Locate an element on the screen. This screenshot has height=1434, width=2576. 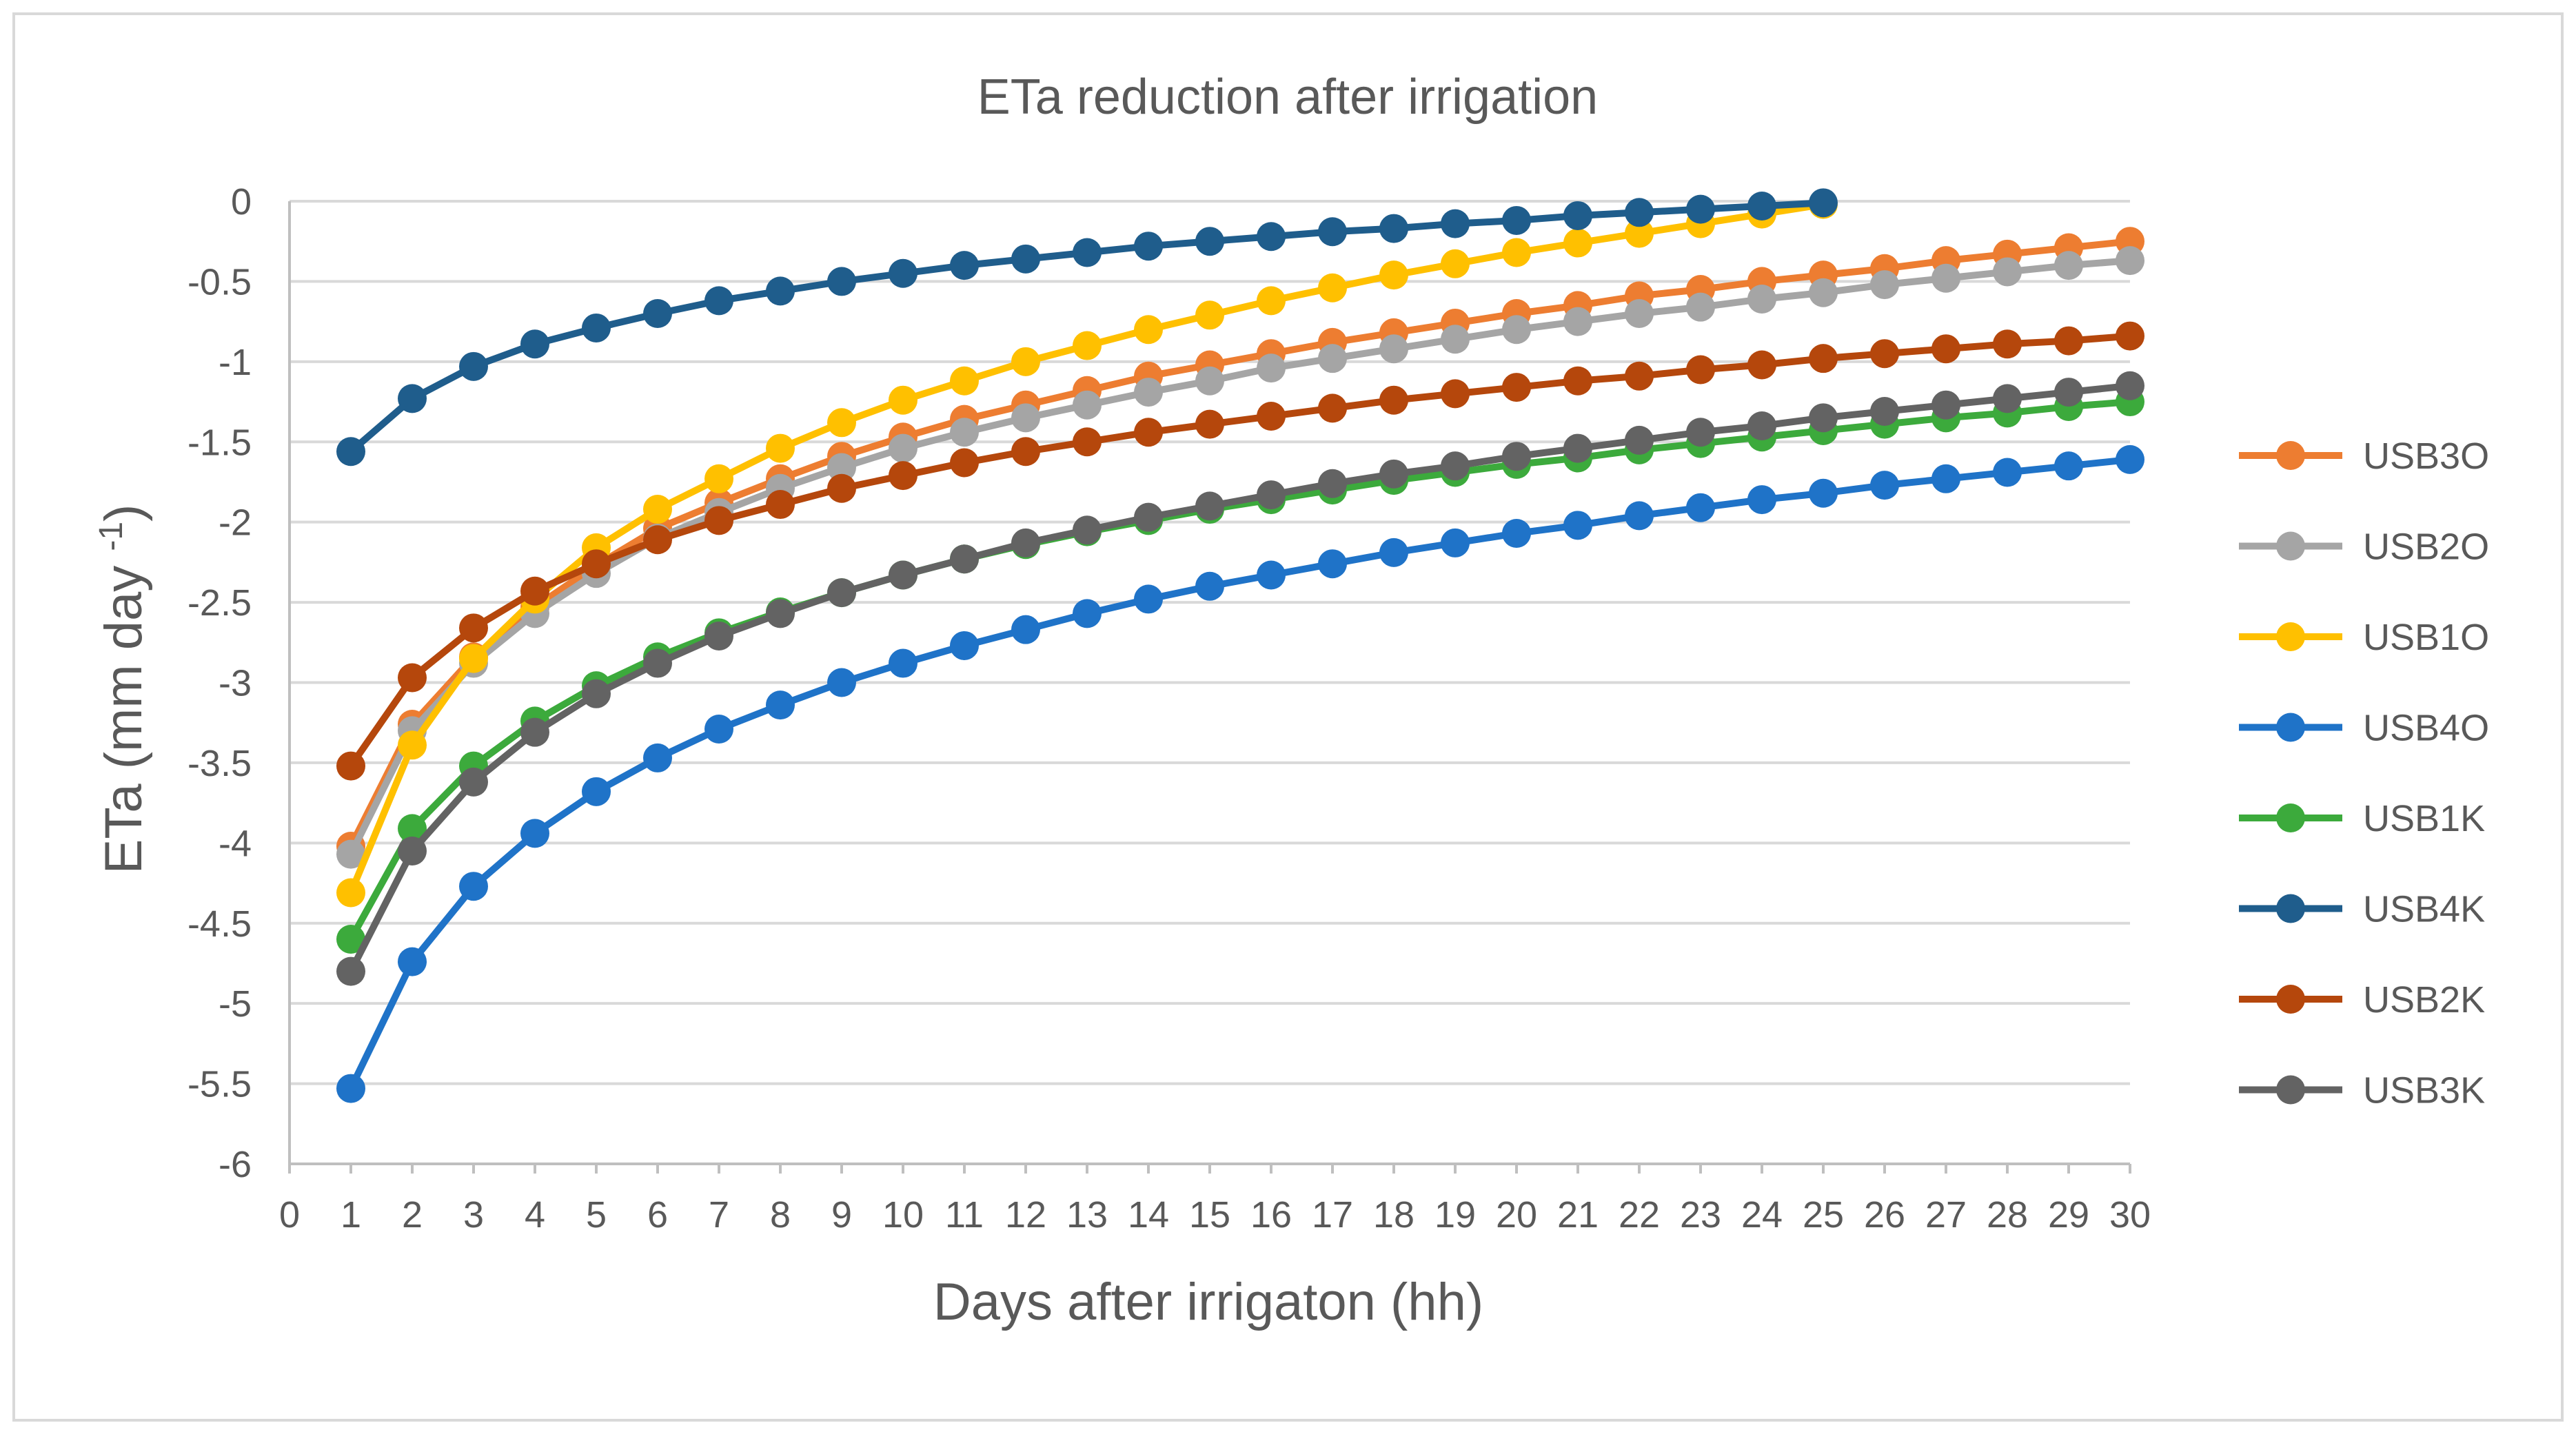
x-tick-label: 10 is located at coordinates (903, 1215).